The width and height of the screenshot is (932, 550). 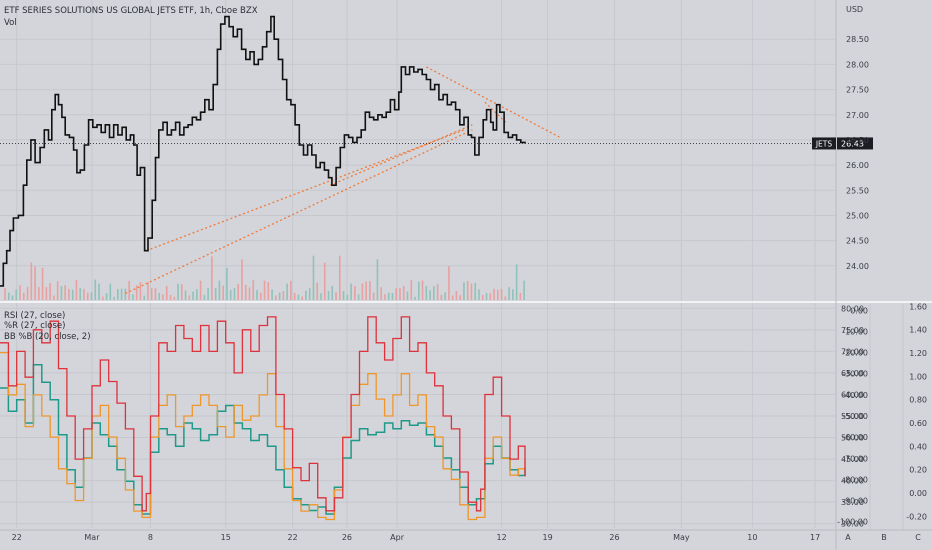 What do you see at coordinates (92, 537) in the screenshot?
I see `x-tick-label: Mar` at bounding box center [92, 537].